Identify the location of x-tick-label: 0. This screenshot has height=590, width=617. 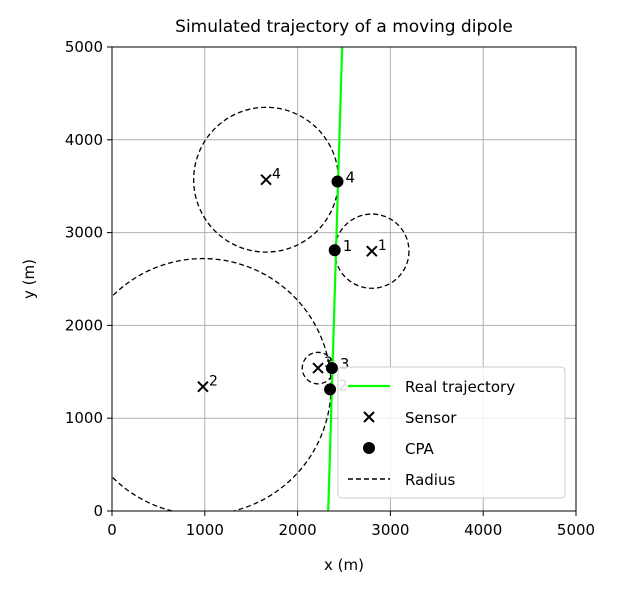
(112, 530).